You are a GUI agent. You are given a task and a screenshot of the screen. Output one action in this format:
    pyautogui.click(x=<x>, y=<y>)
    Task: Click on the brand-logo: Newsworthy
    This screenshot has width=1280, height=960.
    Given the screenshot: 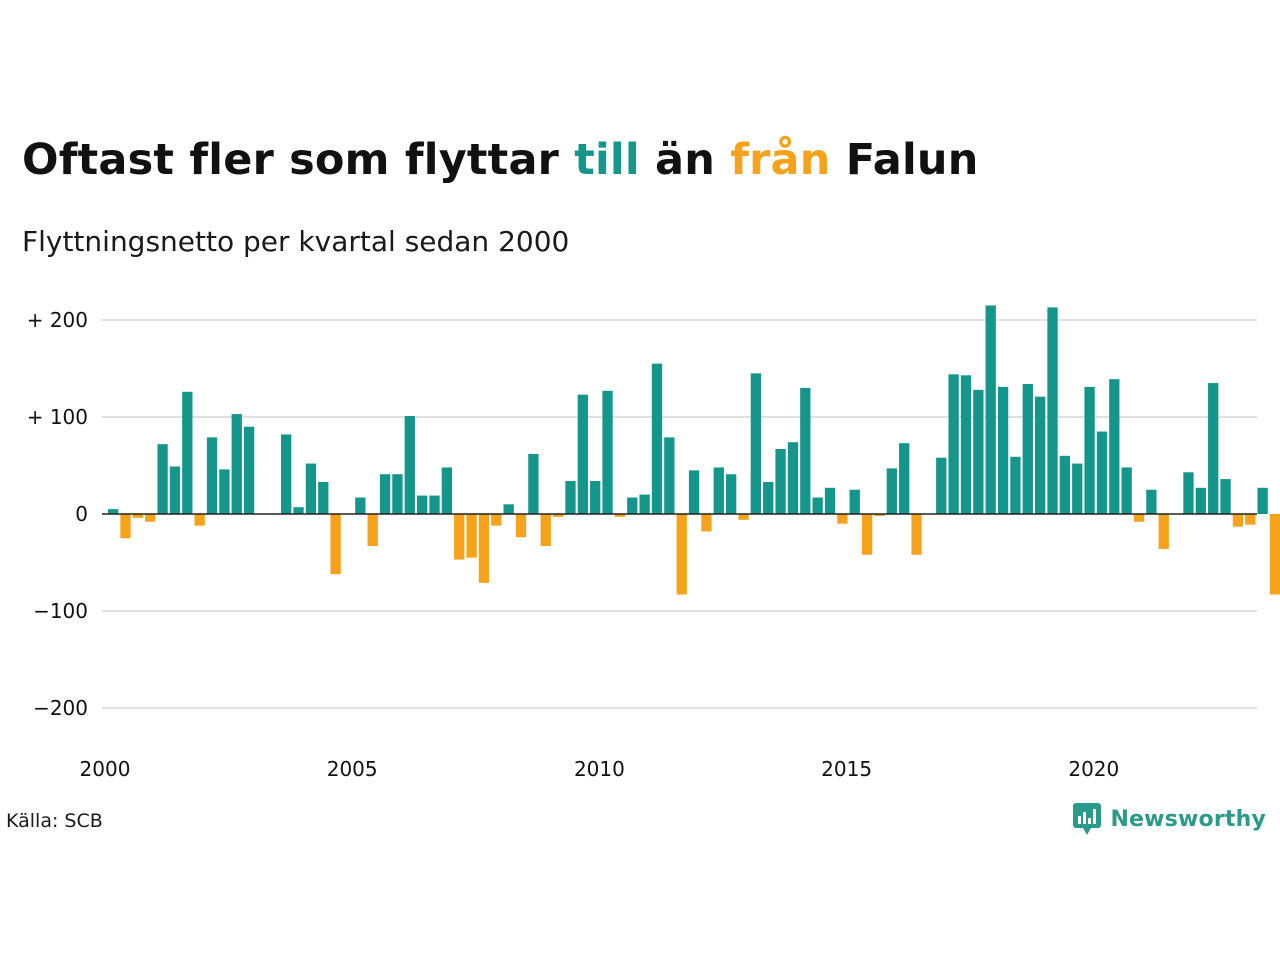 What is the action you would take?
    pyautogui.click(x=1169, y=819)
    